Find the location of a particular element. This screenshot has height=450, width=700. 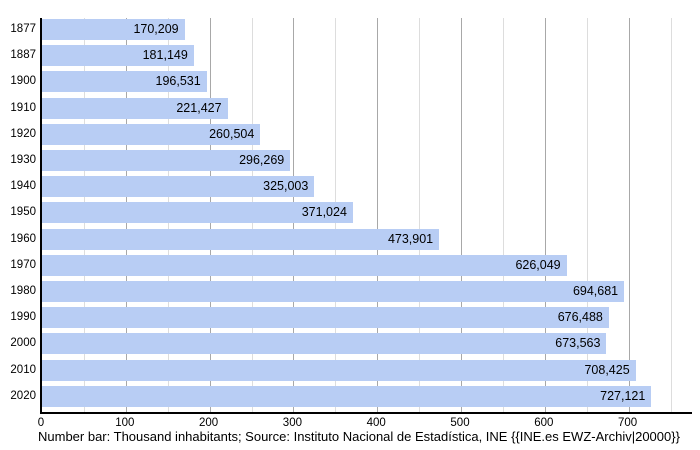

y-axis-year-label: 2000 is located at coordinates (23, 343).